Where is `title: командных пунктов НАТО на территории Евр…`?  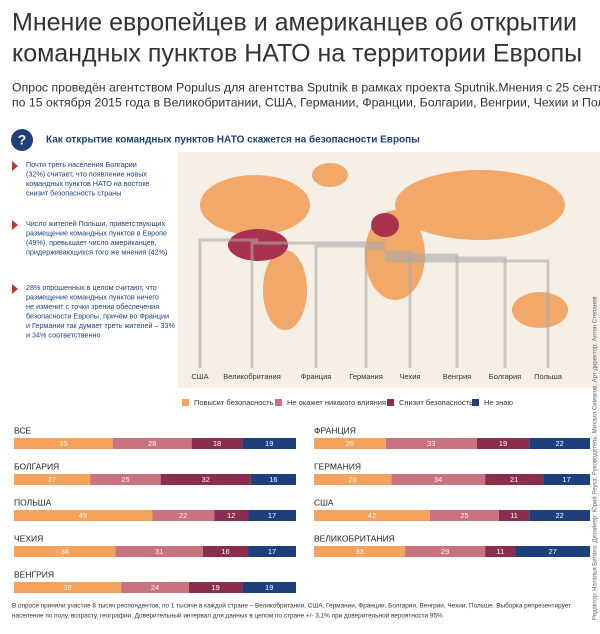 title: командных пунктов НАТО на территории Евр… is located at coordinates (297, 54).